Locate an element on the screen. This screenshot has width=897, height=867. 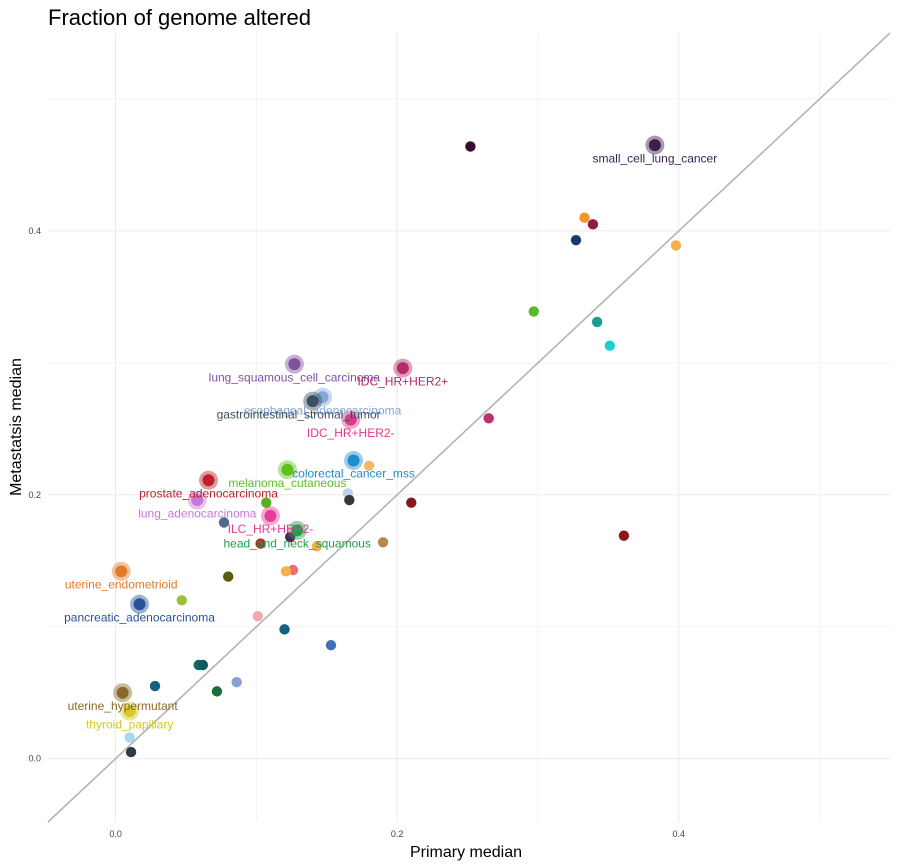
point-label: pancreatic_adenocarcinoma is located at coordinates (139, 617).